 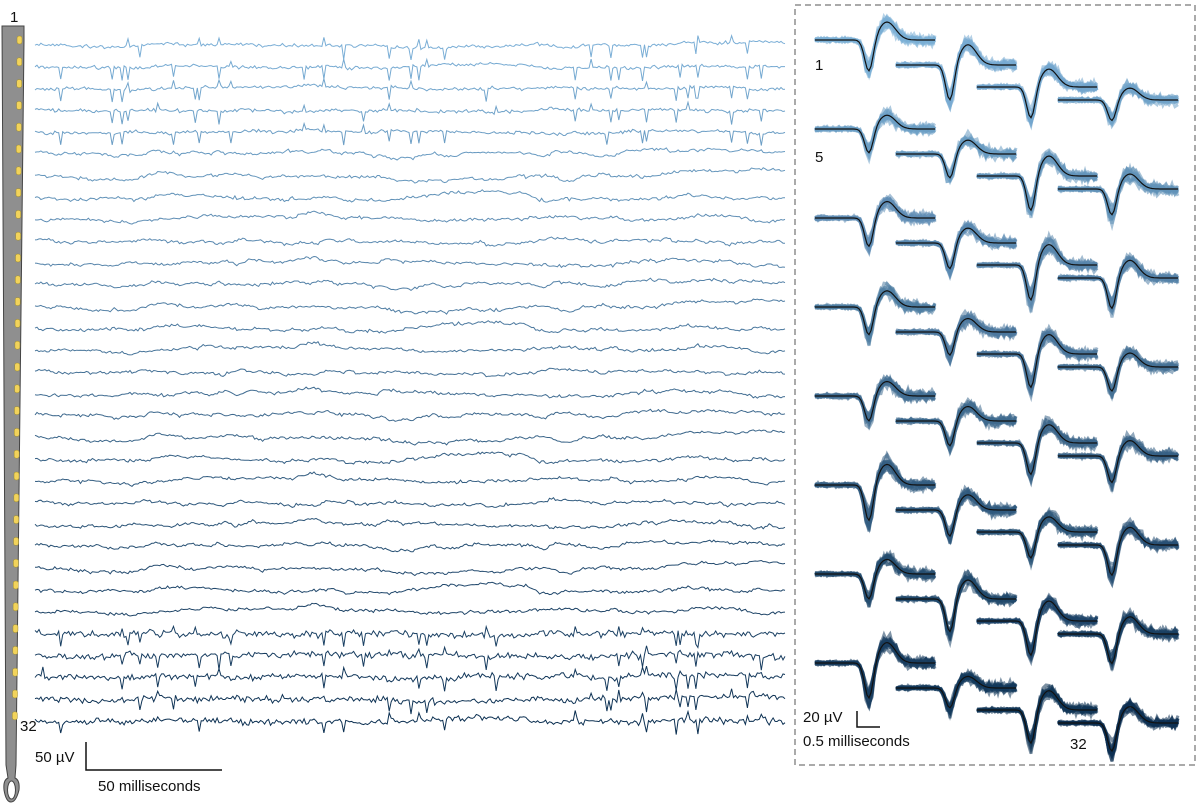 I want to click on wave-time-label: 0.5 milliseconds, so click(x=856, y=741).